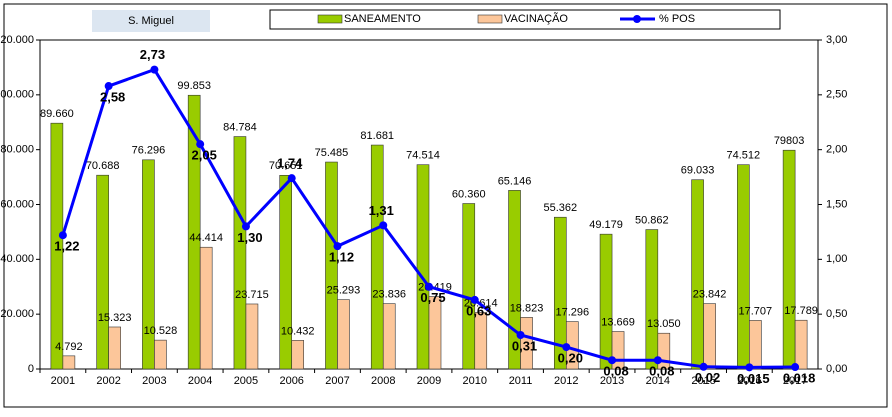 This screenshot has height=417, width=892. What do you see at coordinates (836, 369) in the screenshot?
I see `y2-tick-label: 0,00` at bounding box center [836, 369].